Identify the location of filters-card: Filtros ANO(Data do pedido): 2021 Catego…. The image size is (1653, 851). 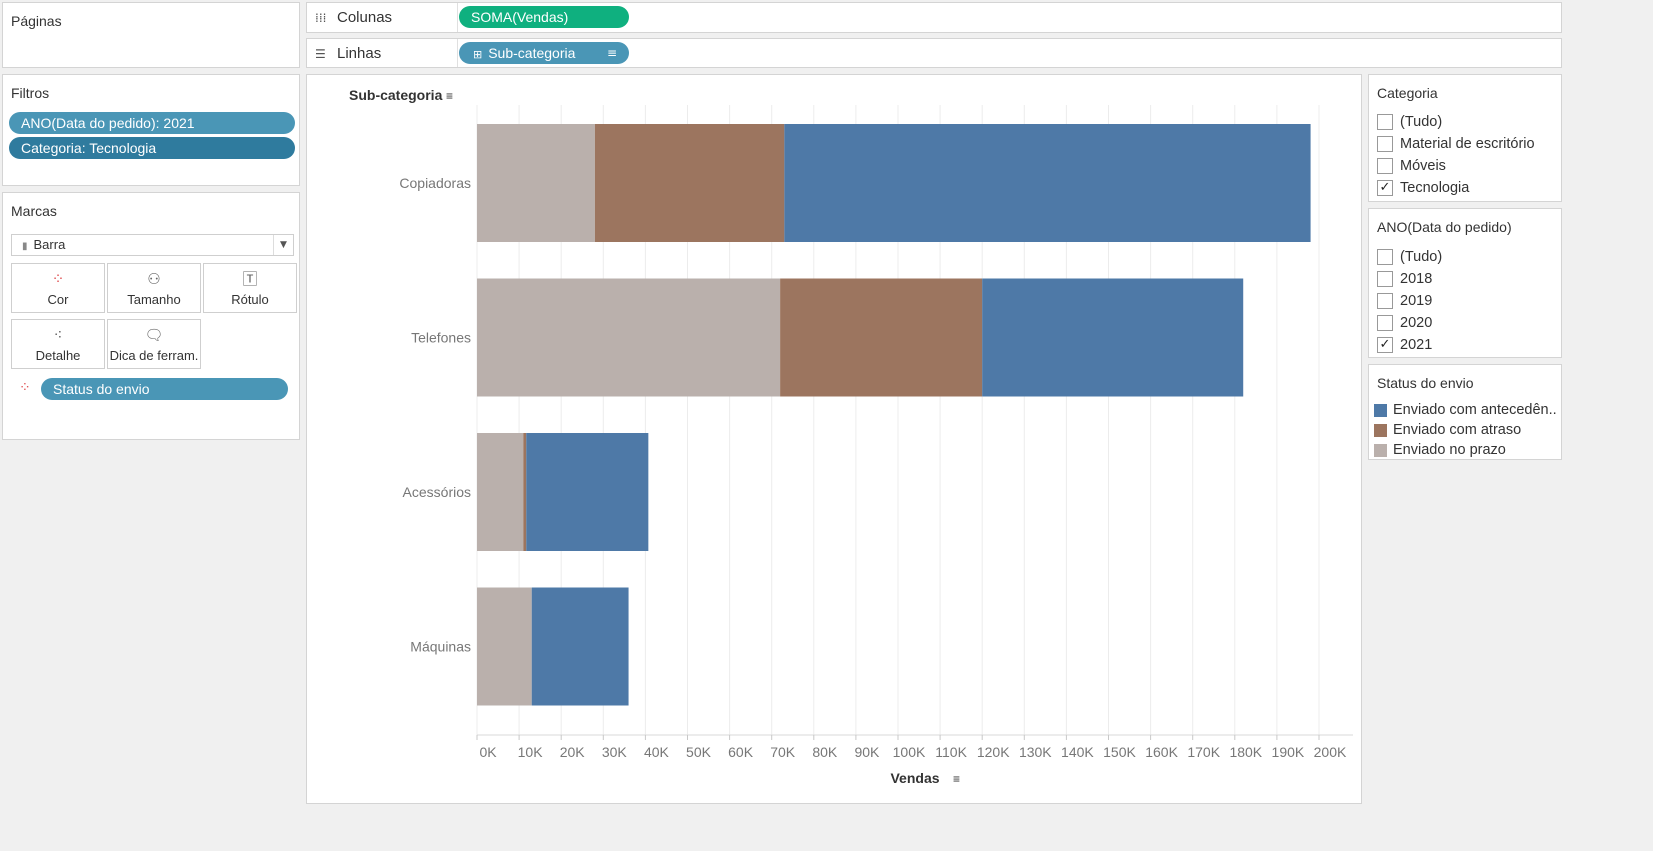
(151, 130).